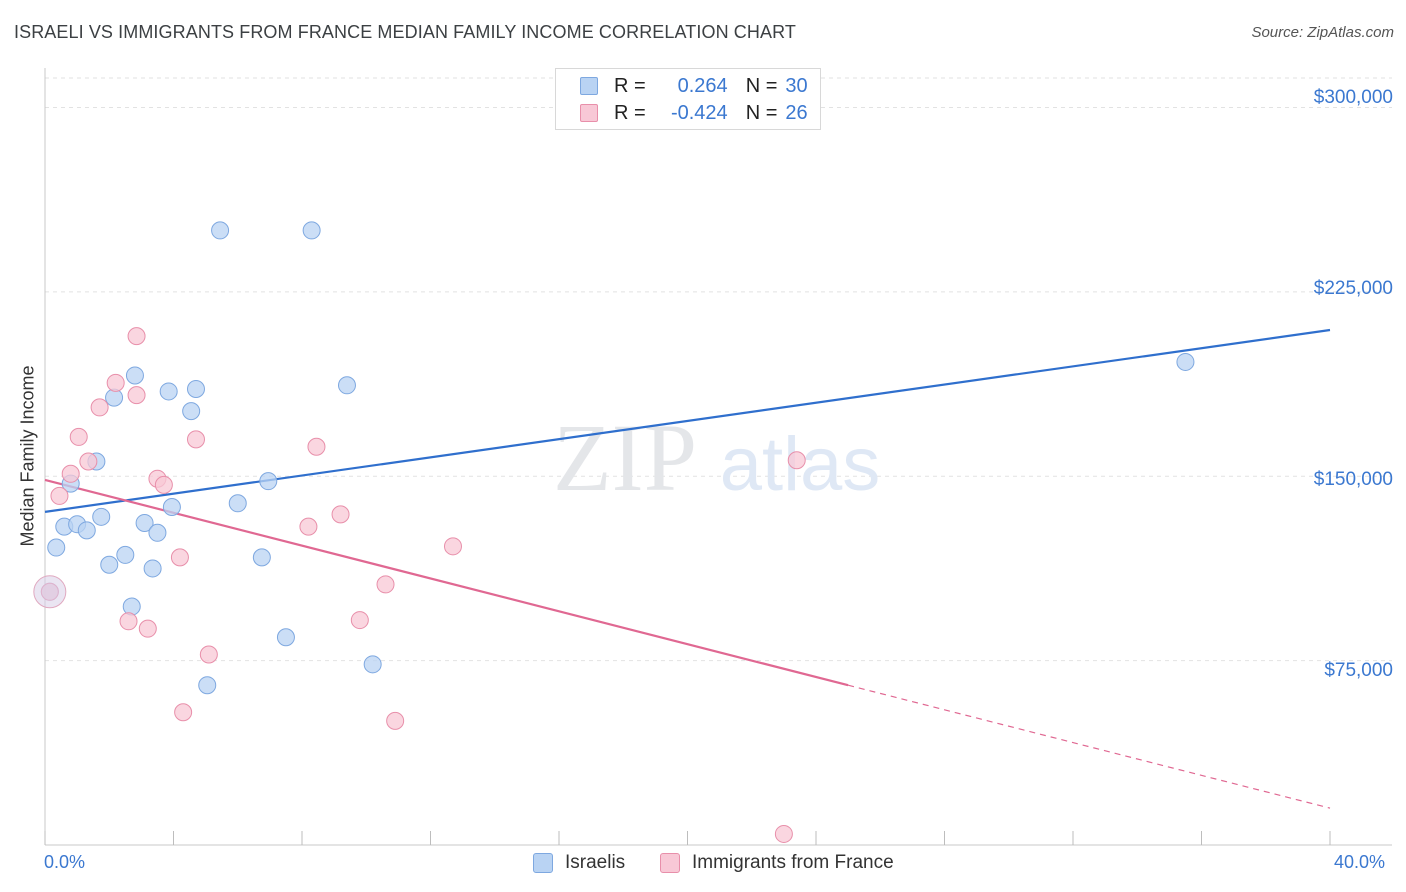 Image resolution: width=1406 pixels, height=892 pixels. Describe the element at coordinates (27, 456) in the screenshot. I see `y-axis-title: Median Family Income` at that location.